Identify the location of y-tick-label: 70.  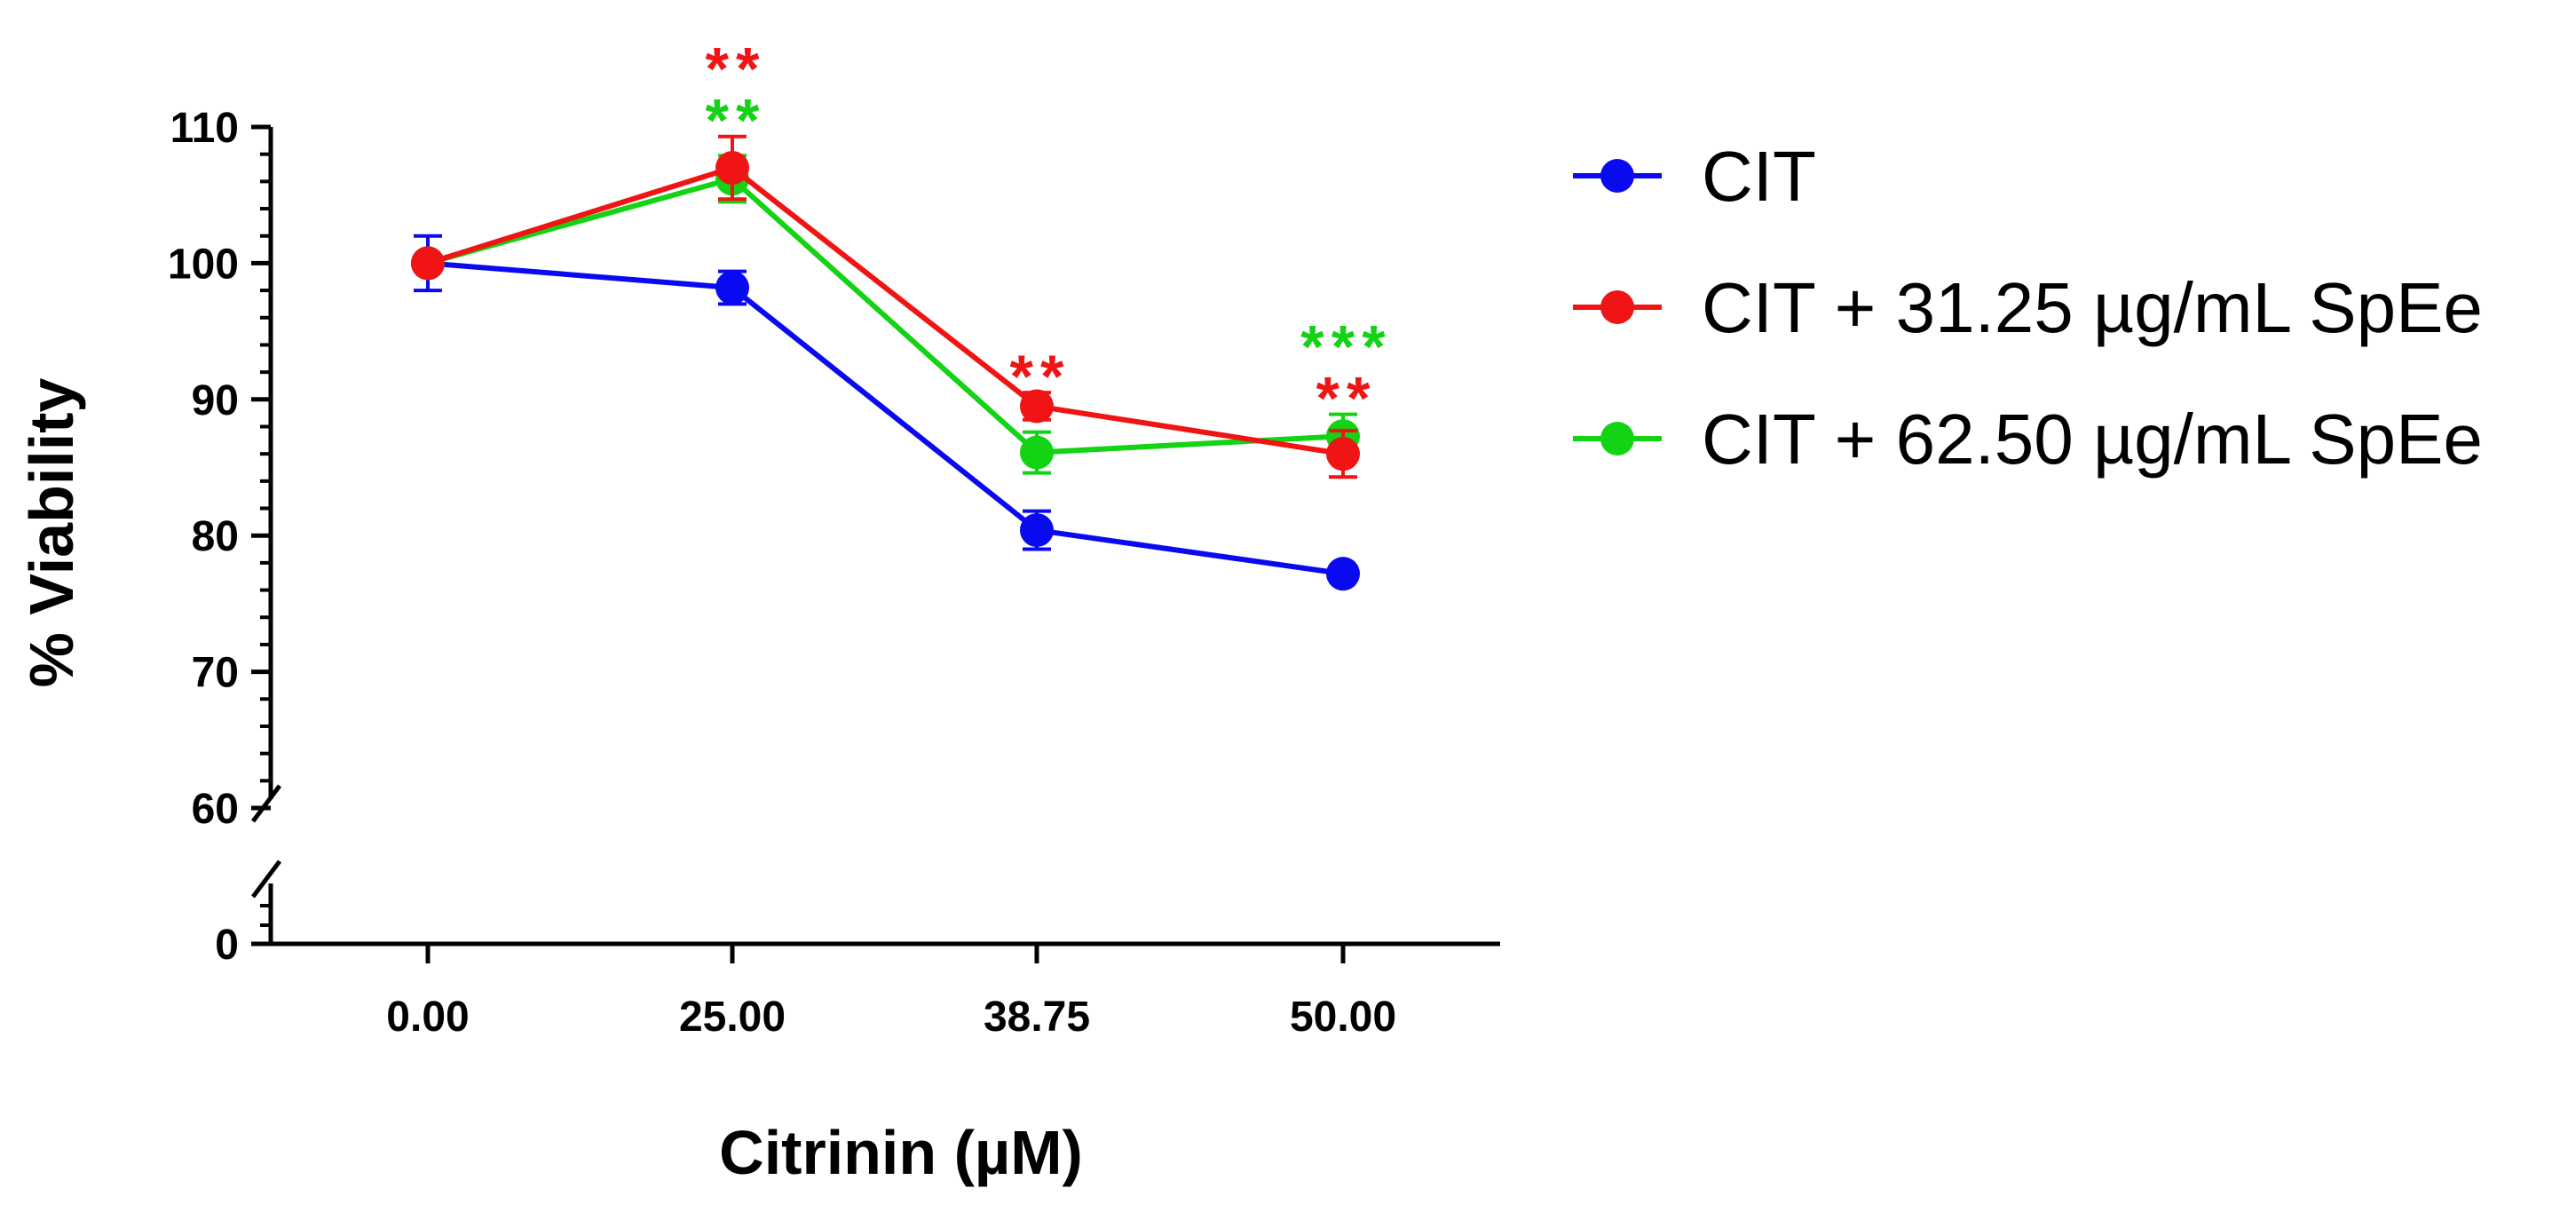
(215, 673).